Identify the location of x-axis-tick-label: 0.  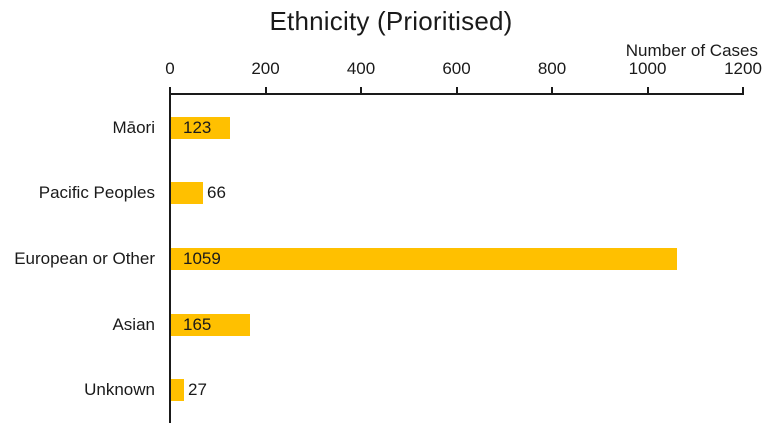
(170, 68).